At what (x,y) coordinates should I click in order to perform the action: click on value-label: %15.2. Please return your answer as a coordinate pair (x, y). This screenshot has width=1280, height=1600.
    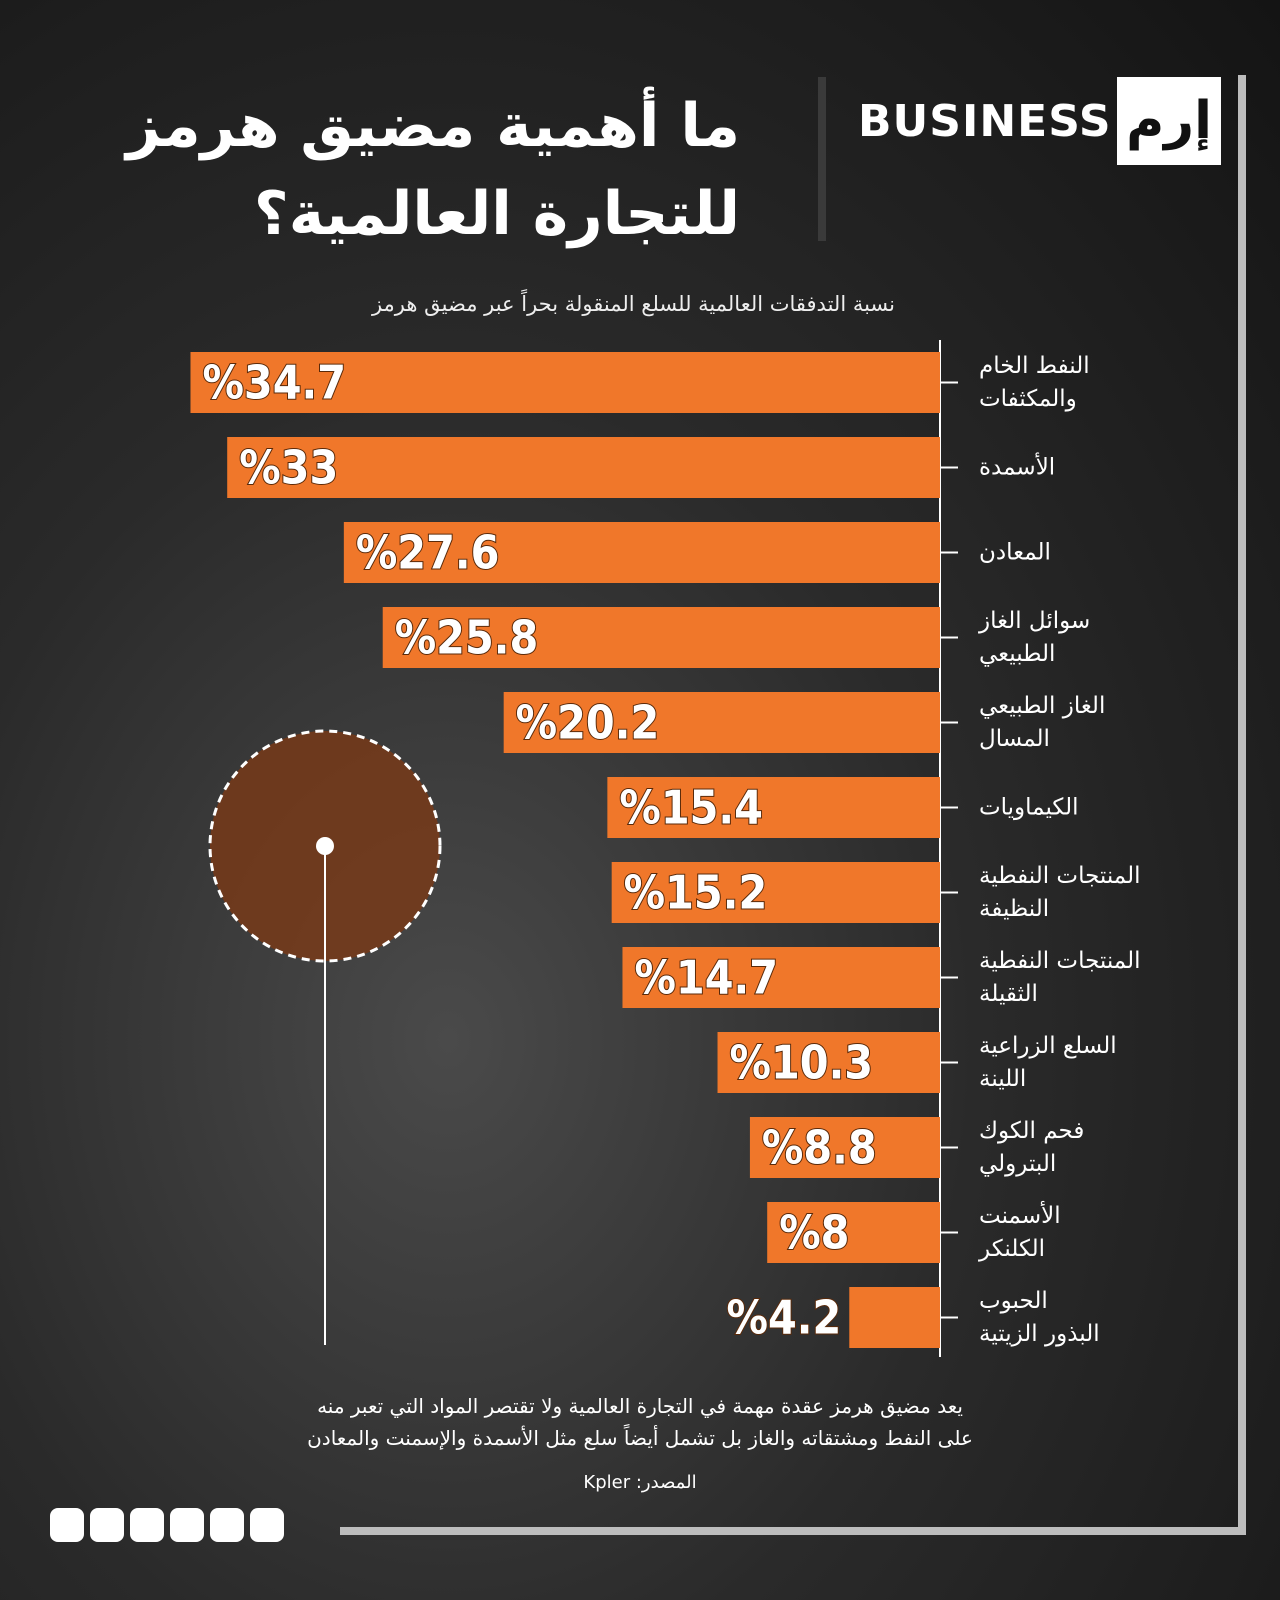
    Looking at the image, I should click on (696, 893).